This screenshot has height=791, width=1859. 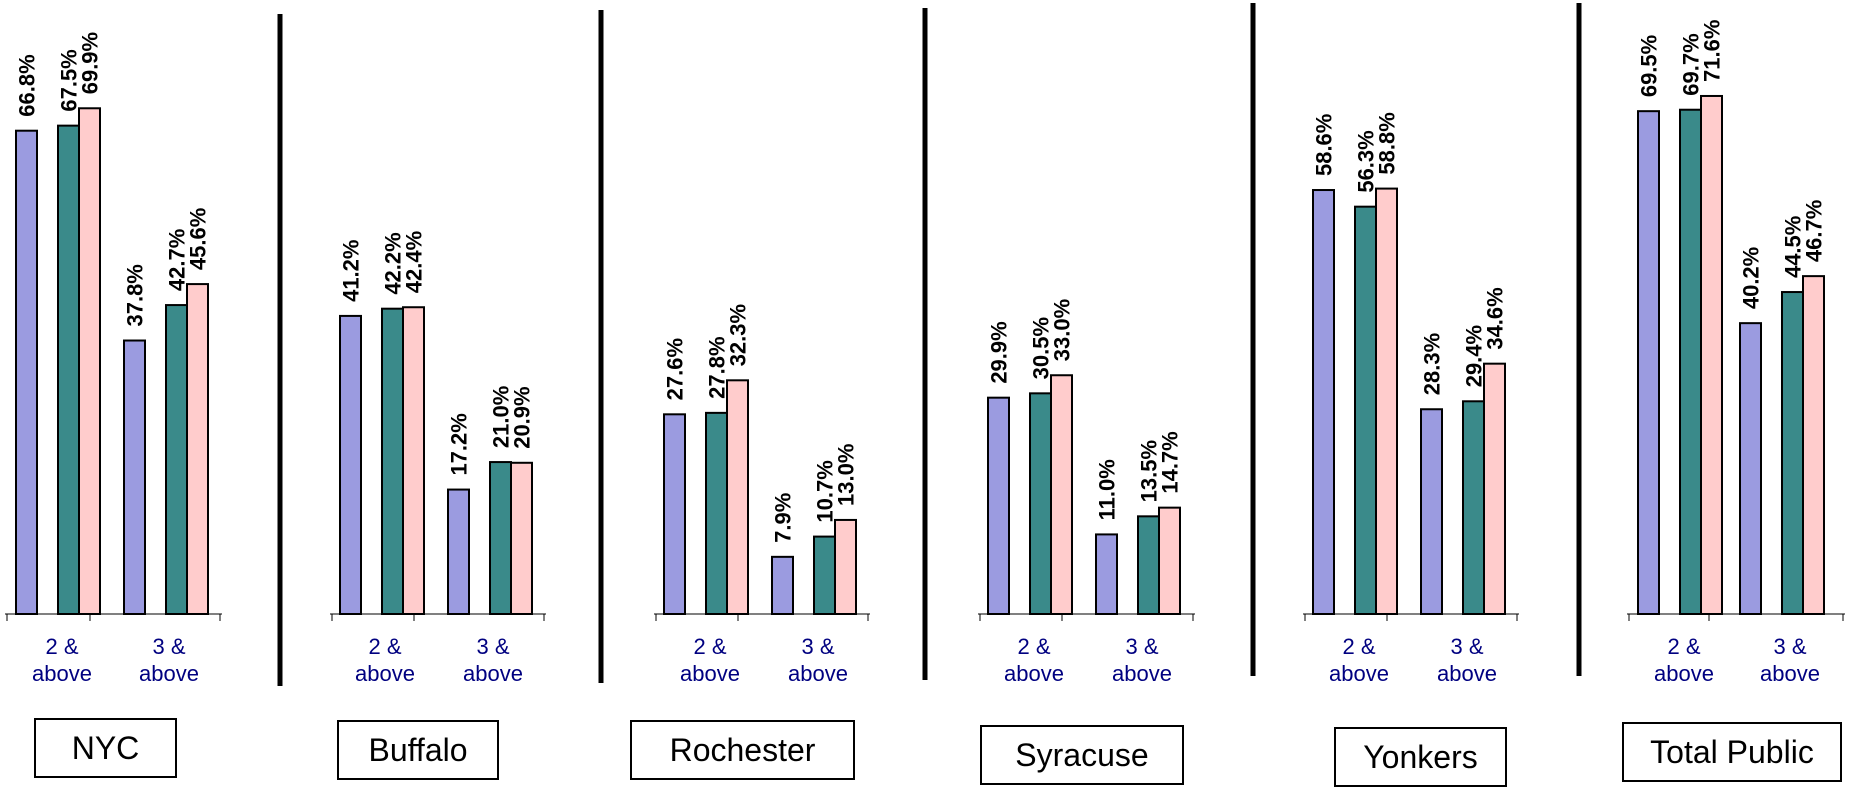 I want to click on data-label: 13.5%, so click(x=1149, y=471).